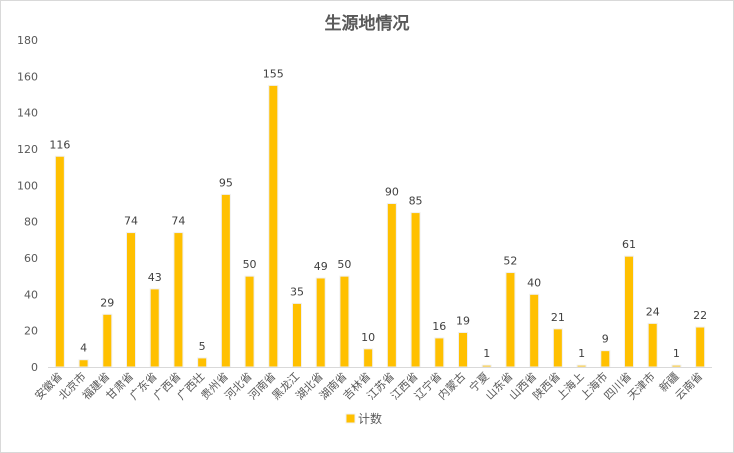 The image size is (734, 453). What do you see at coordinates (27, 204) in the screenshot?
I see `y-axis-ticks: 0 20 40 60 80 100 120 140 160 180` at bounding box center [27, 204].